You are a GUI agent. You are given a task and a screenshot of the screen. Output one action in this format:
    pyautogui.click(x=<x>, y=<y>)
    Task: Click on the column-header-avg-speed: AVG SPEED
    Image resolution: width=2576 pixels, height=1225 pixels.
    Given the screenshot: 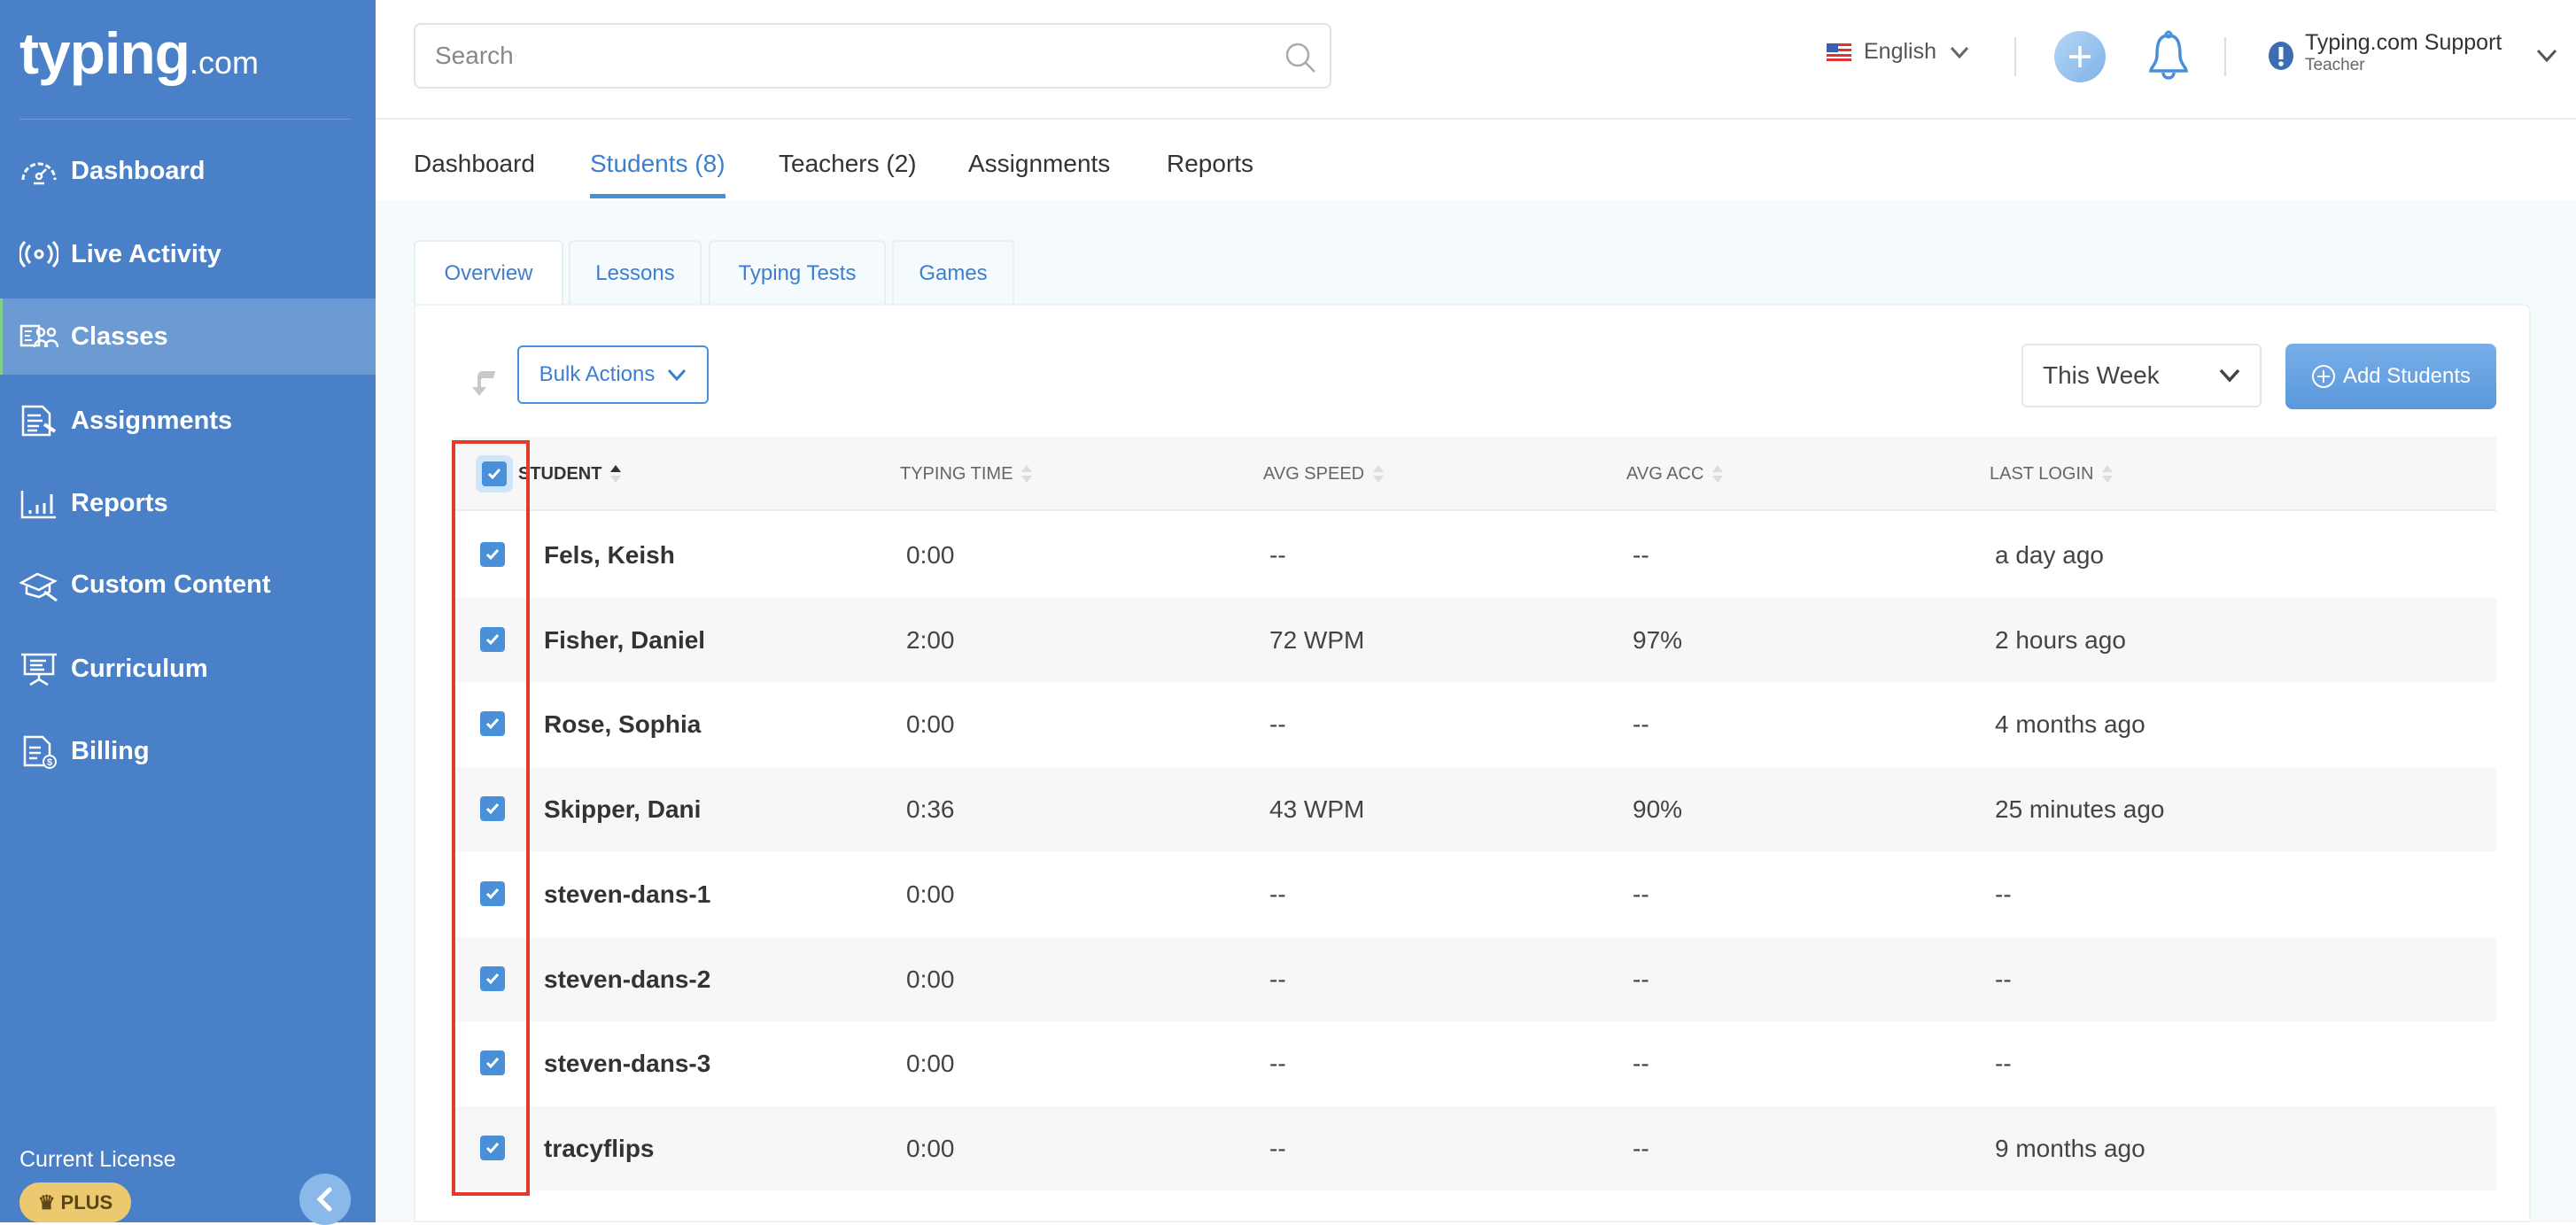 What is the action you would take?
    pyautogui.click(x=1324, y=474)
    